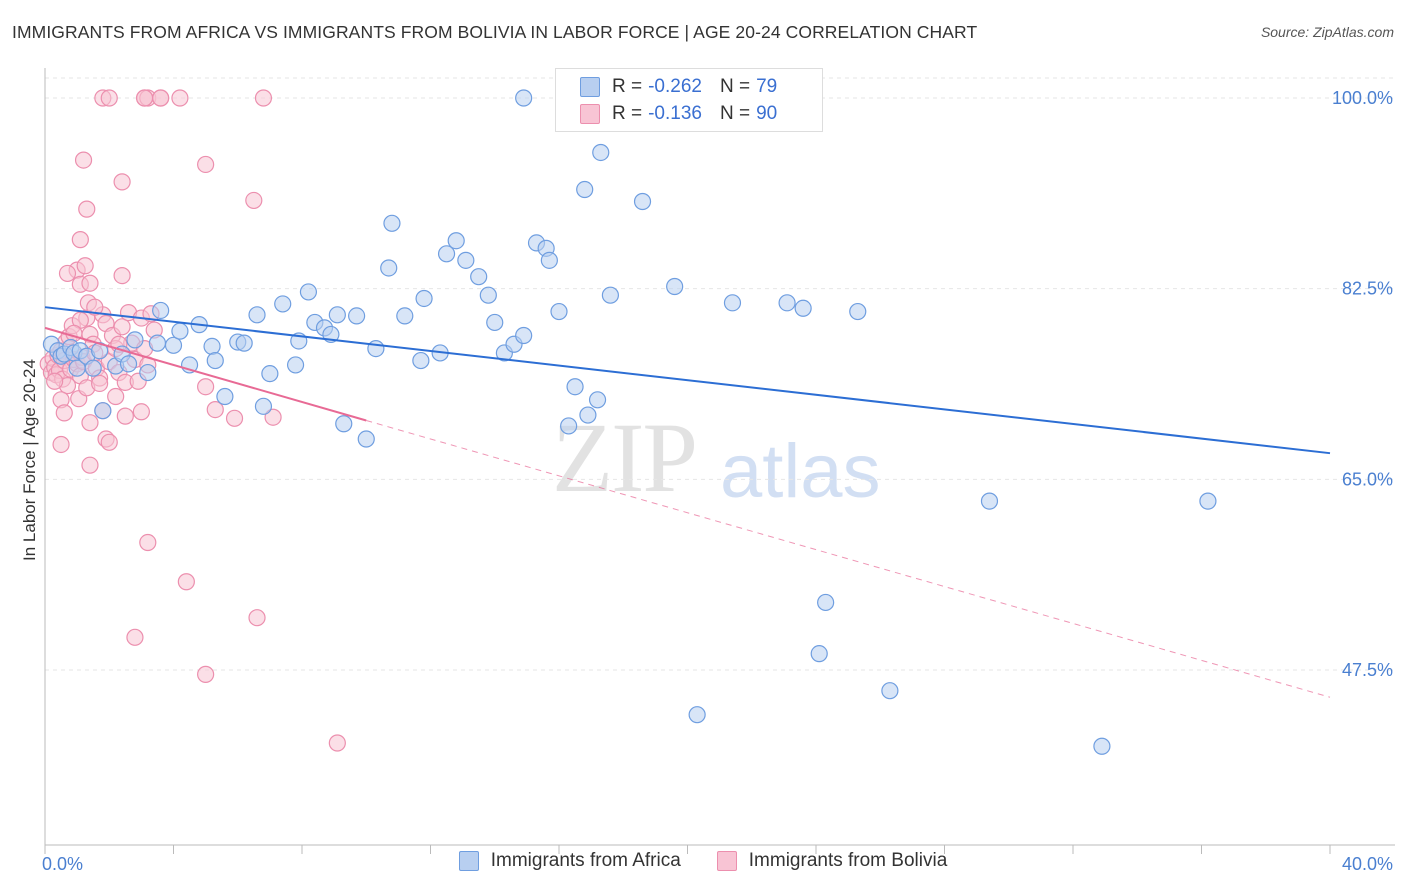 The height and width of the screenshot is (892, 1406). What do you see at coordinates (205, 374) in the screenshot?
I see `bolivia-trend-line` at bounding box center [205, 374].